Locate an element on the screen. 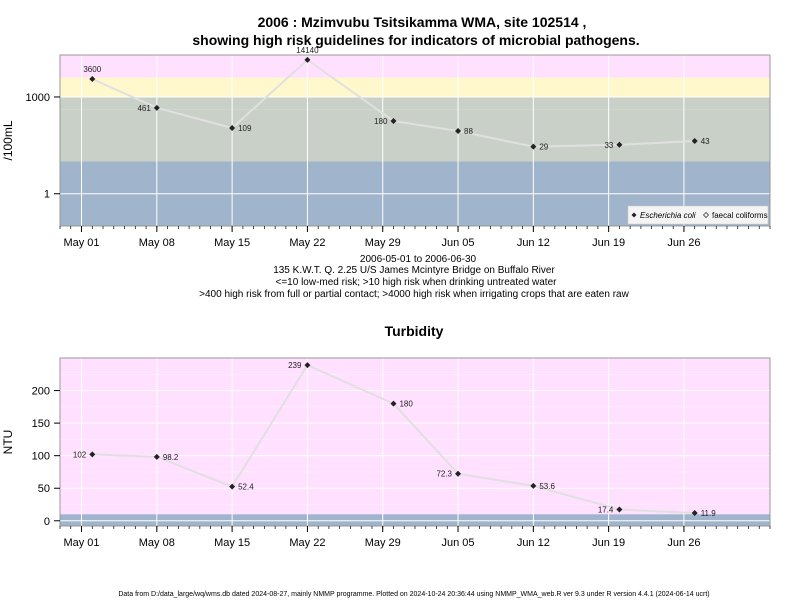  y-tick-label: 100 is located at coordinates (41, 457).